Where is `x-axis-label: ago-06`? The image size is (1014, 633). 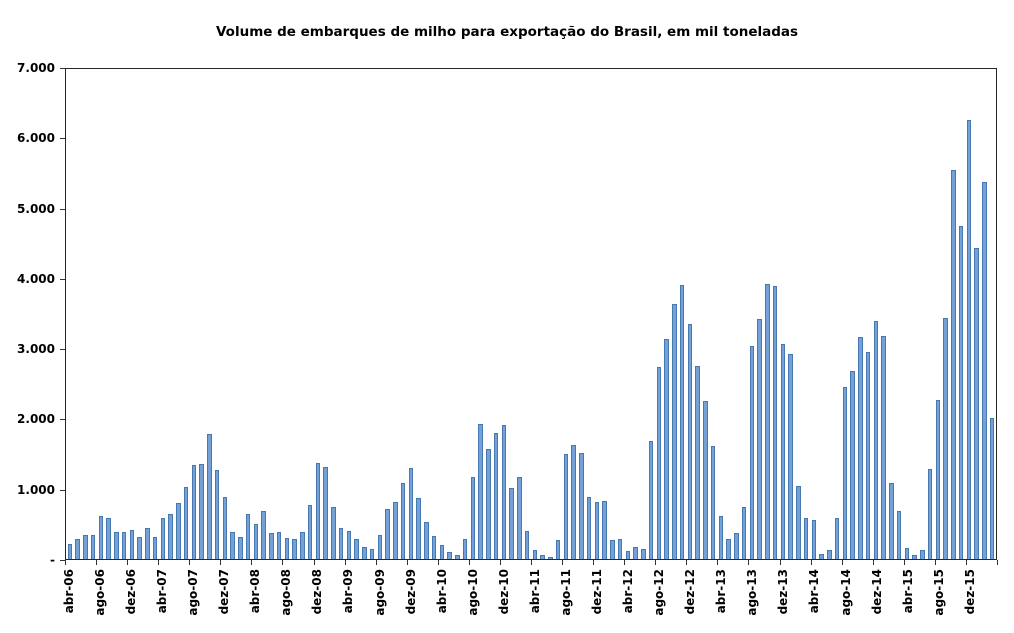
x-axis-label: ago-06 is located at coordinates (99, 592).